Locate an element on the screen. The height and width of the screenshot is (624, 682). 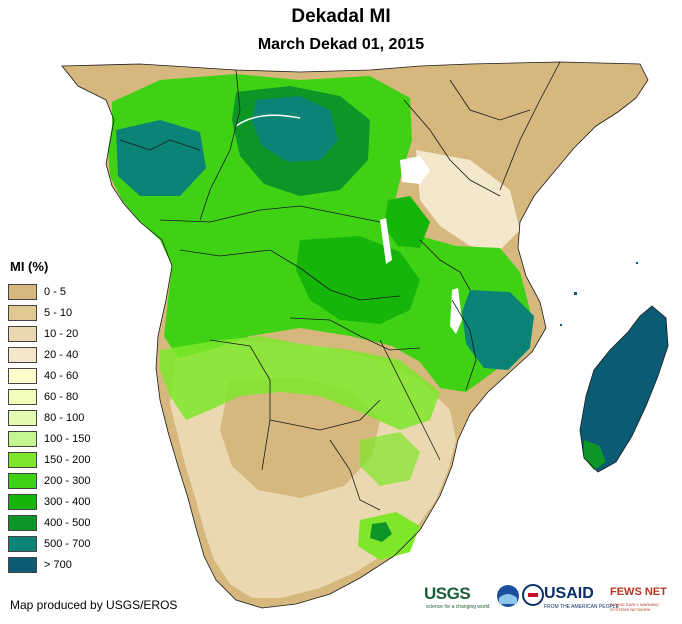
legend-label: 60 - 80 is located at coordinates (61, 396).